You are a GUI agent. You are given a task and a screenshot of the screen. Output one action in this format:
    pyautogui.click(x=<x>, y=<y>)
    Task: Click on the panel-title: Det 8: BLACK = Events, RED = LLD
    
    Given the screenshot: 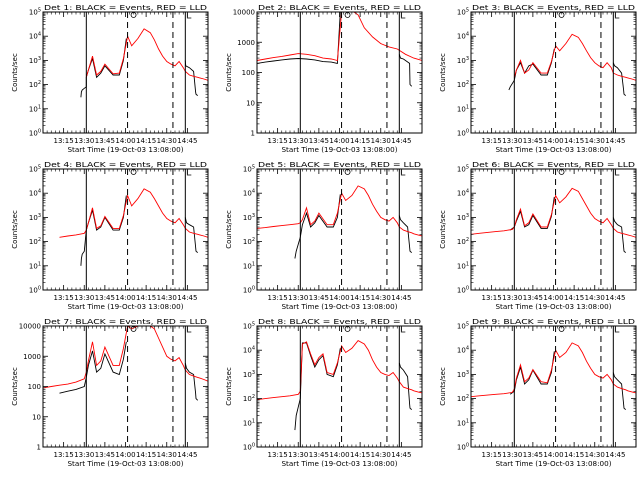 What is the action you would take?
    pyautogui.click(x=340, y=321)
    